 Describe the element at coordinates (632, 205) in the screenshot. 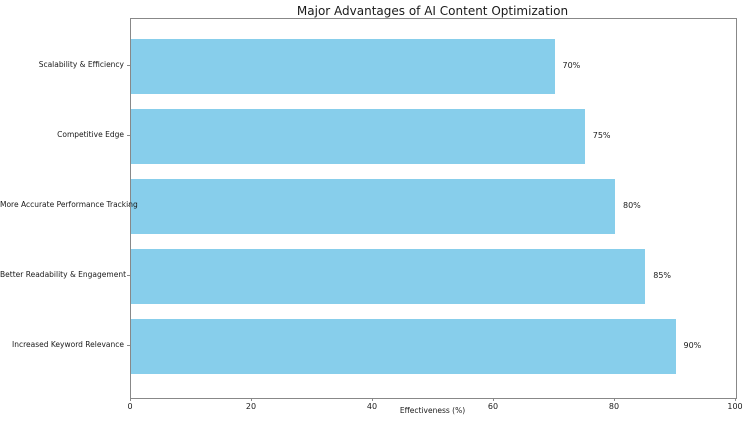

I see `bar-value-label: 80%` at that location.